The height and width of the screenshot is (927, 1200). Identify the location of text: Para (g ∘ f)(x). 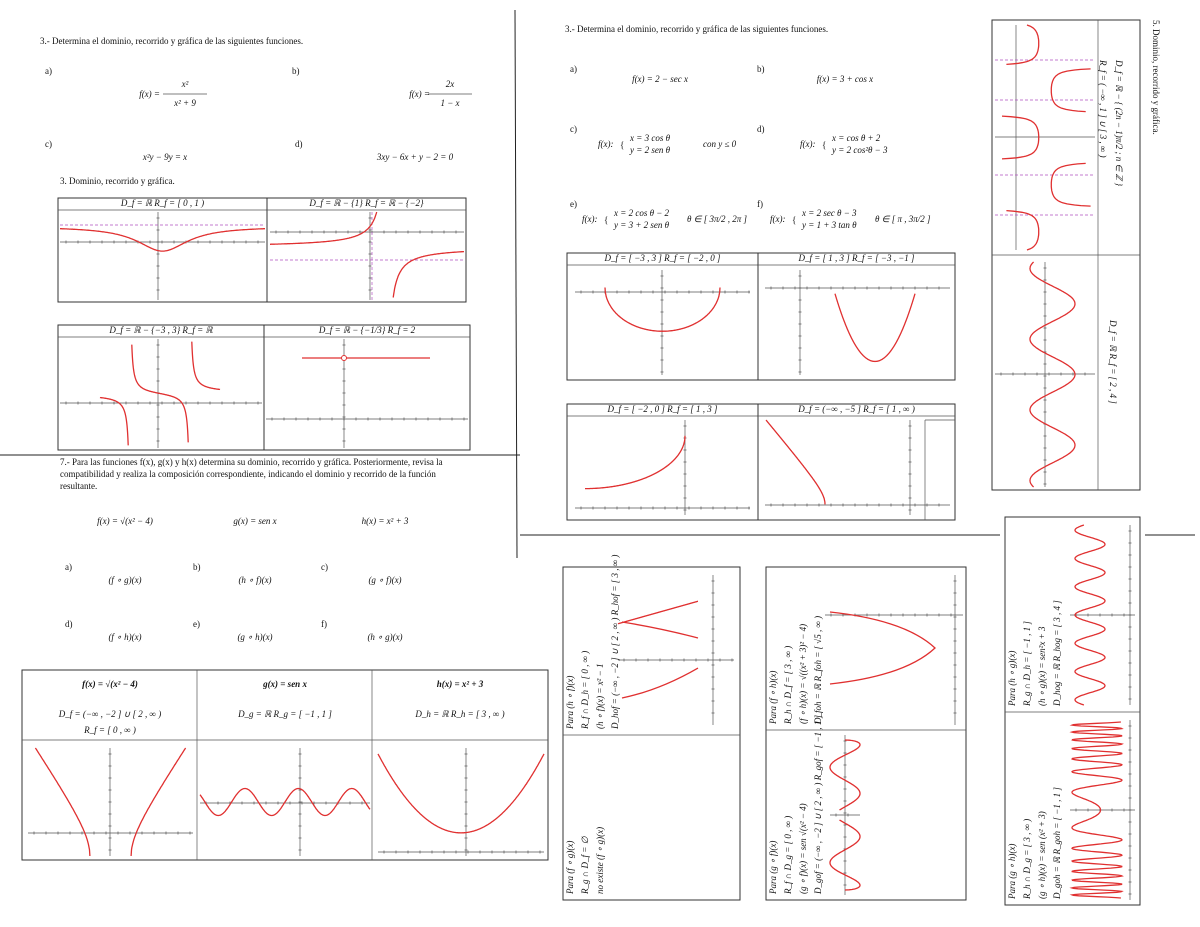
(773, 868).